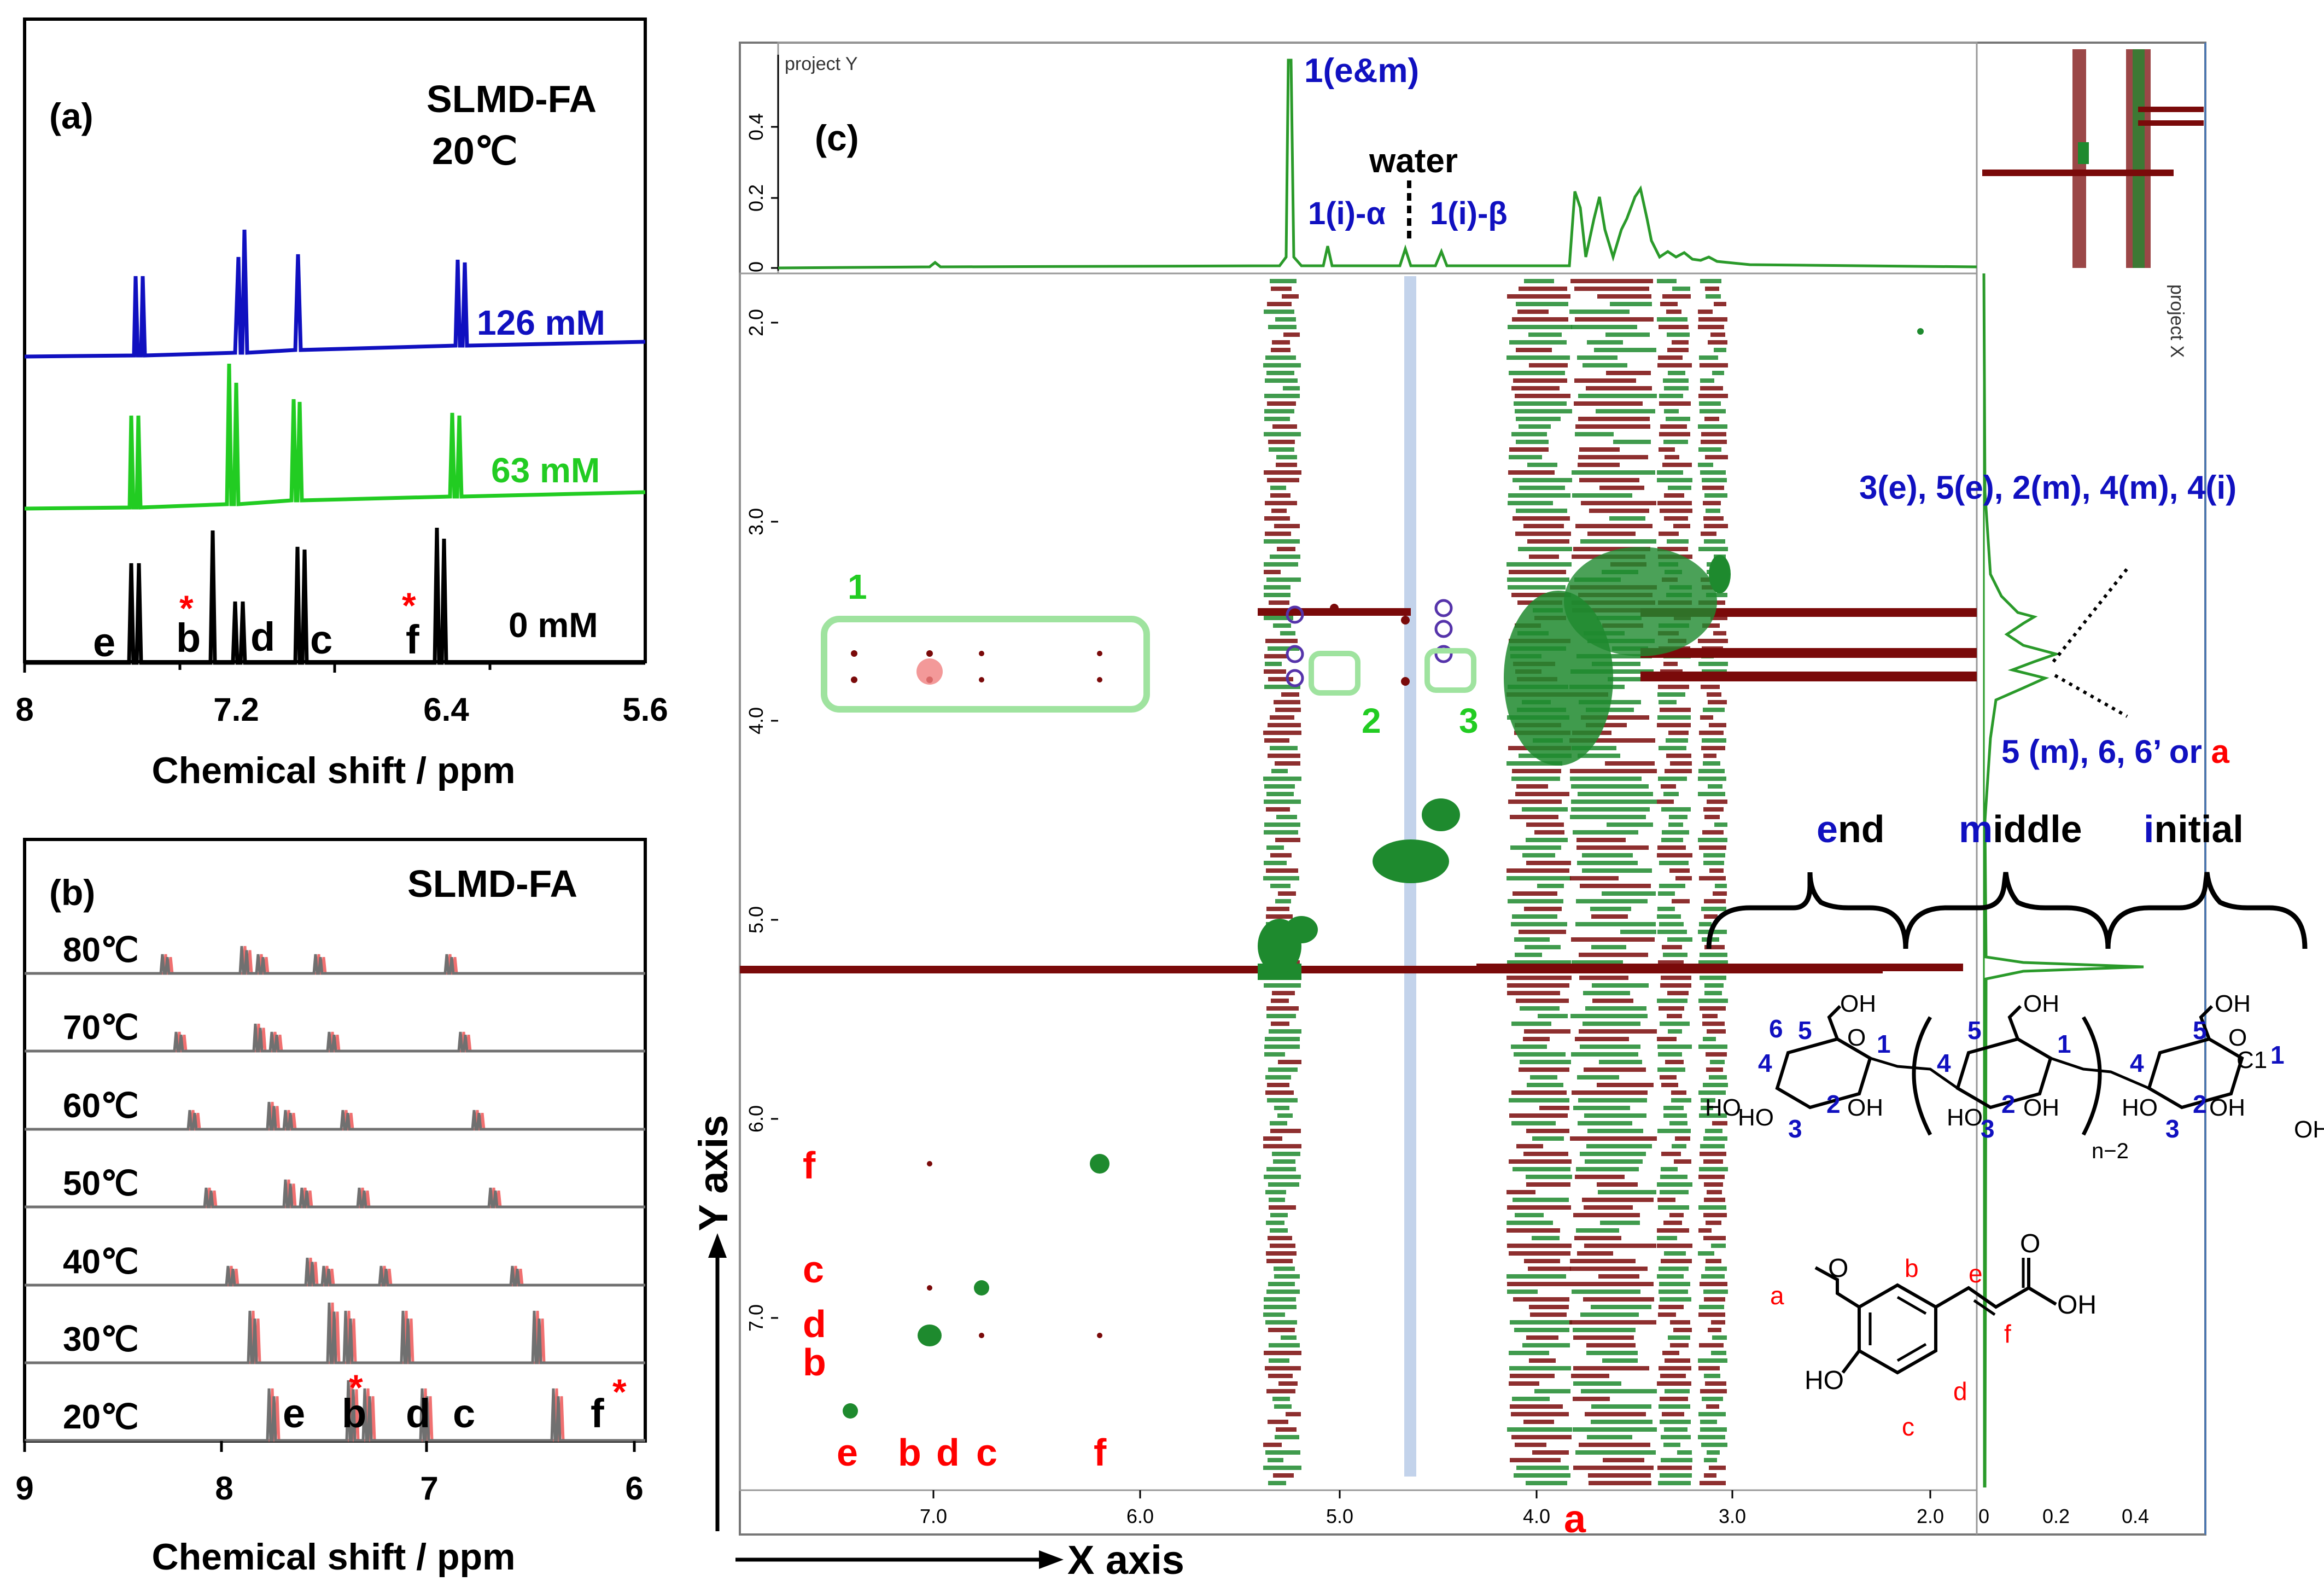 This screenshot has width=2324, height=1587. I want to click on panel-a-xtick: 5.6, so click(645, 709).